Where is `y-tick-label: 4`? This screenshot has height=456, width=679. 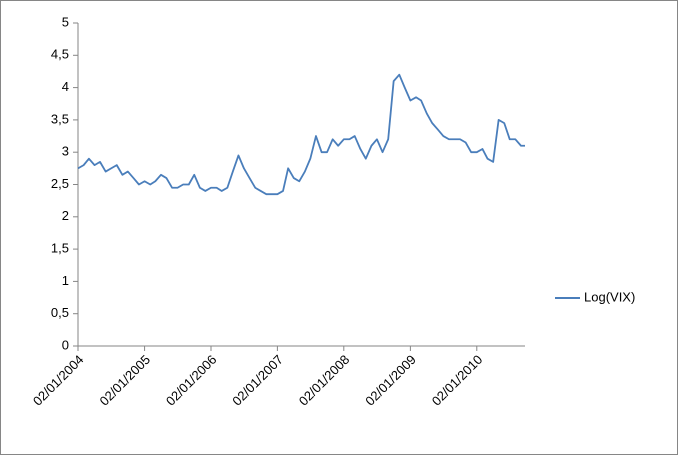
y-tick-label: 4 is located at coordinates (65, 86).